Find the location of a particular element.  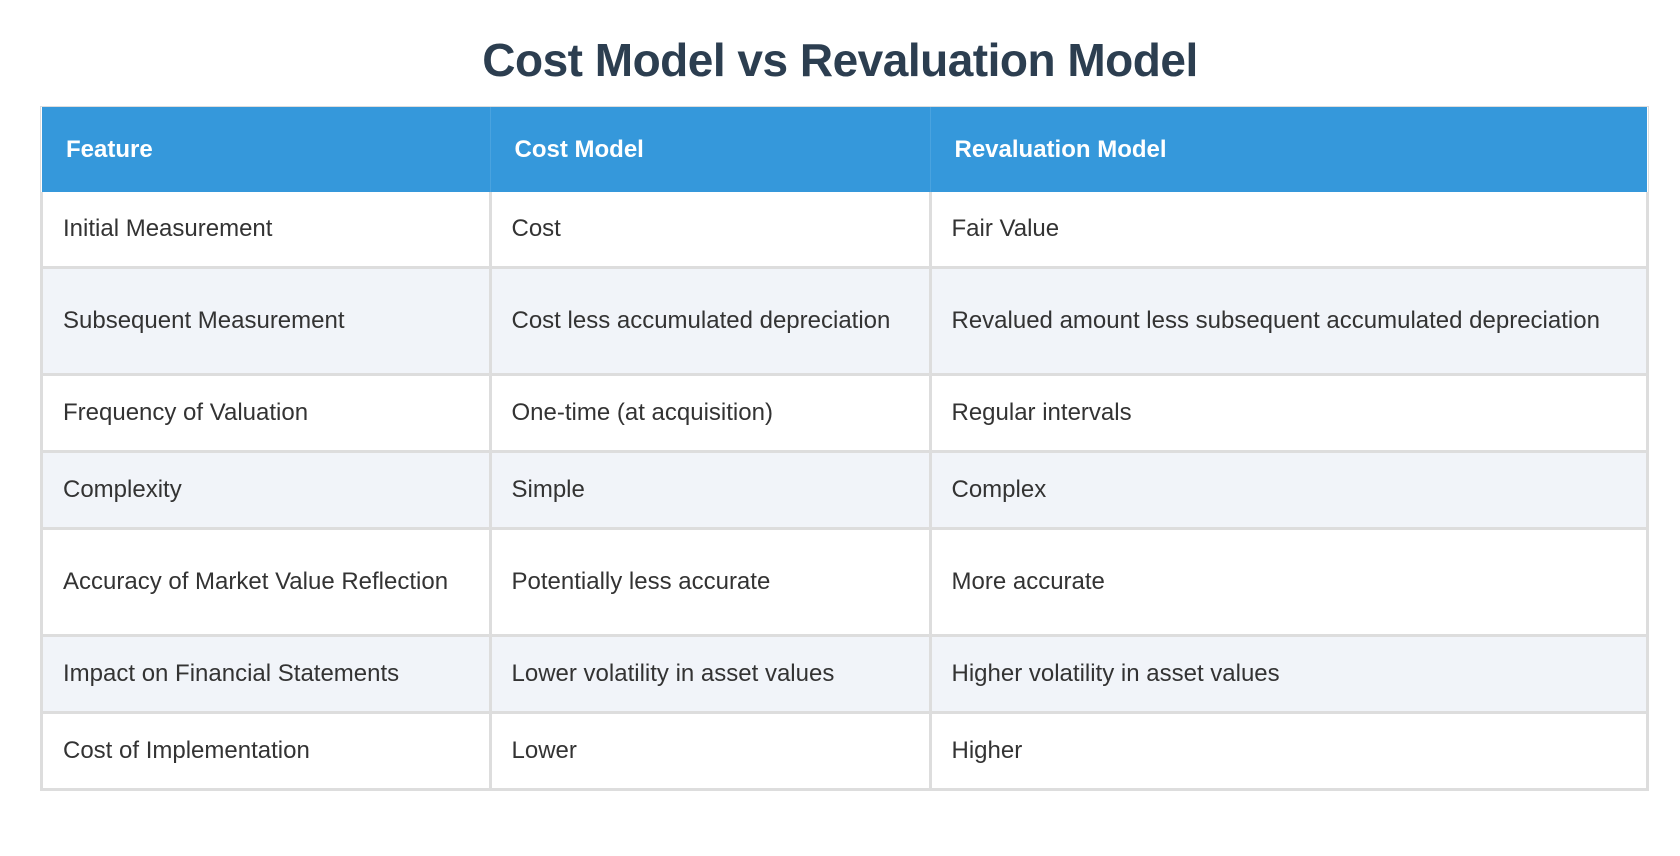

cost-model-cell: Lower volatility in asset values is located at coordinates (710, 674).